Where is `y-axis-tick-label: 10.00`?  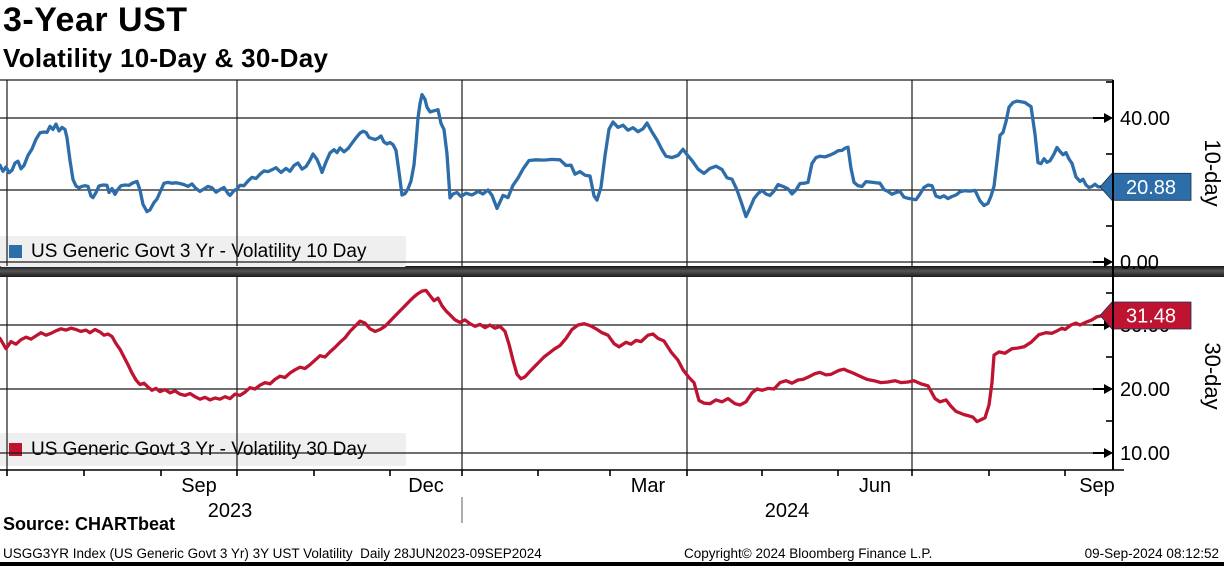 y-axis-tick-label: 10.00 is located at coordinates (1145, 454).